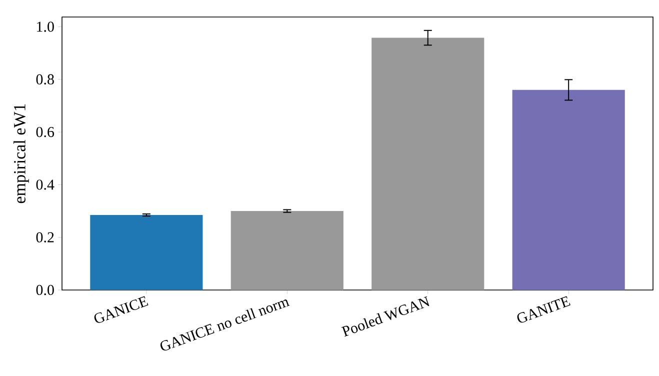 The height and width of the screenshot is (376, 659). I want to click on y-tick-label: 0.2, so click(45, 237).